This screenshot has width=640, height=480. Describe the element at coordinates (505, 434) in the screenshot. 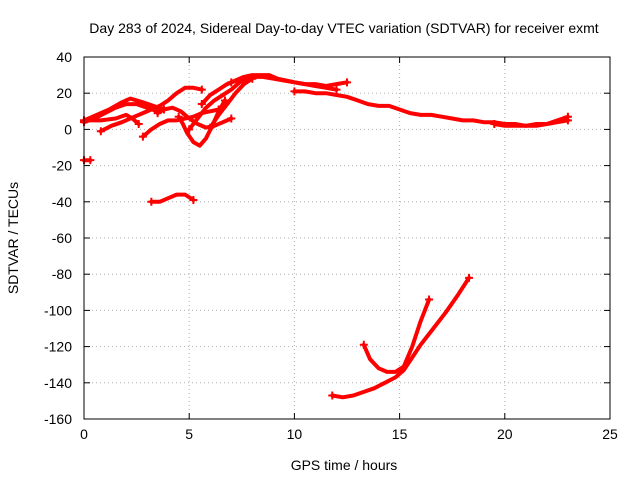

I see `x-tick-label: 20` at that location.